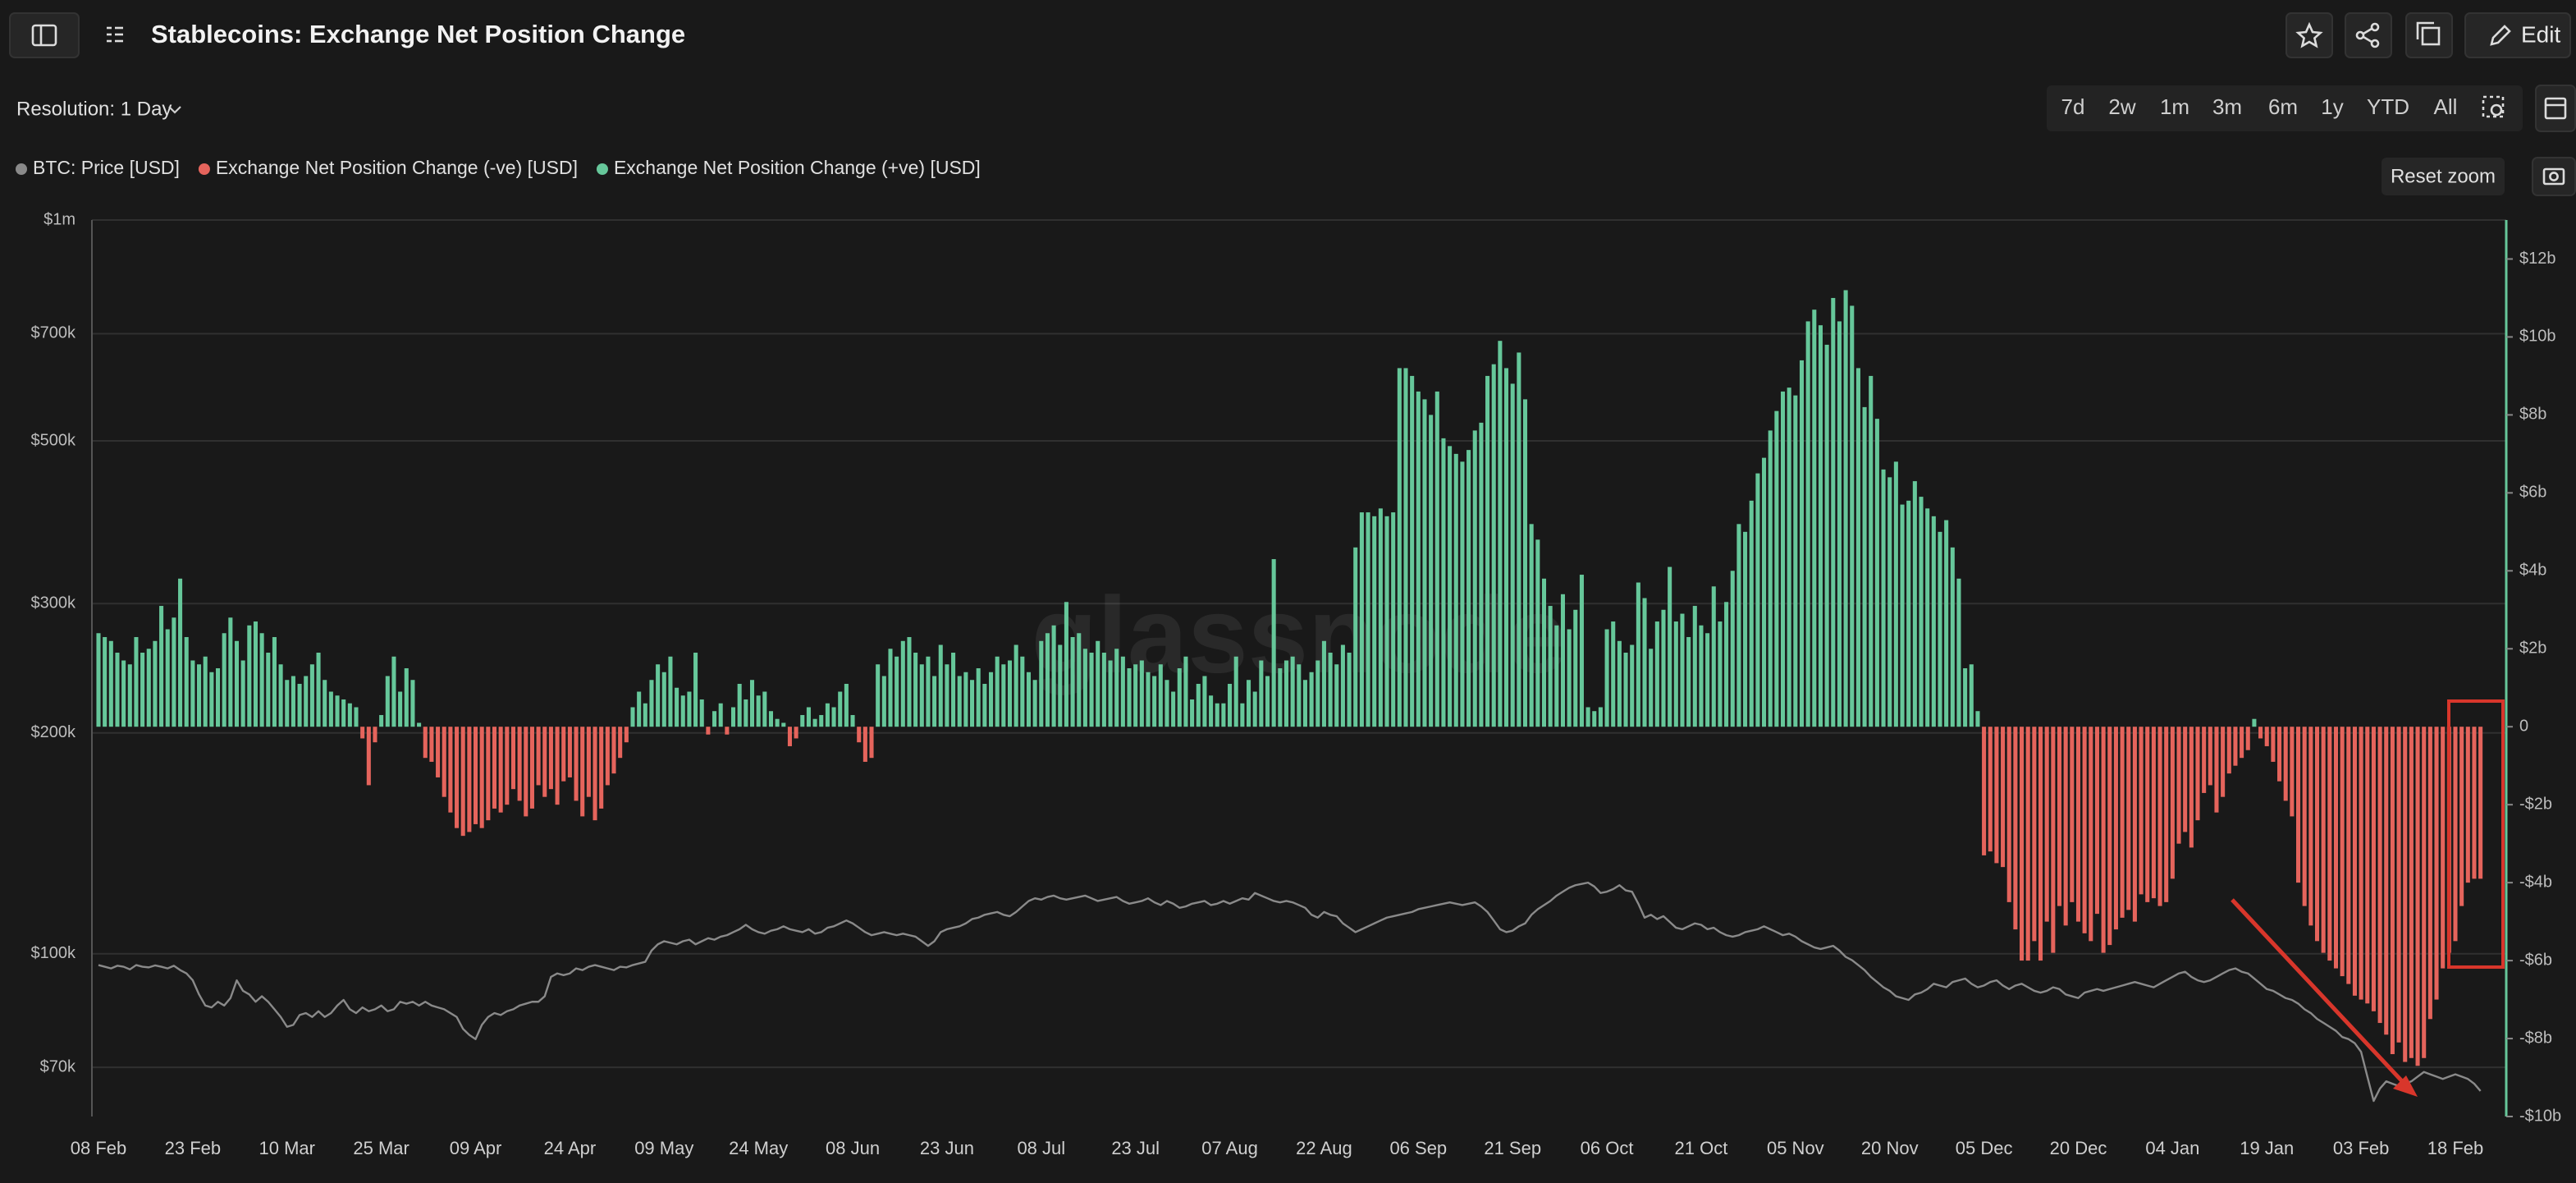 This screenshot has height=1183, width=2576. What do you see at coordinates (53, 333) in the screenshot?
I see `y-tick-label: $700k` at bounding box center [53, 333].